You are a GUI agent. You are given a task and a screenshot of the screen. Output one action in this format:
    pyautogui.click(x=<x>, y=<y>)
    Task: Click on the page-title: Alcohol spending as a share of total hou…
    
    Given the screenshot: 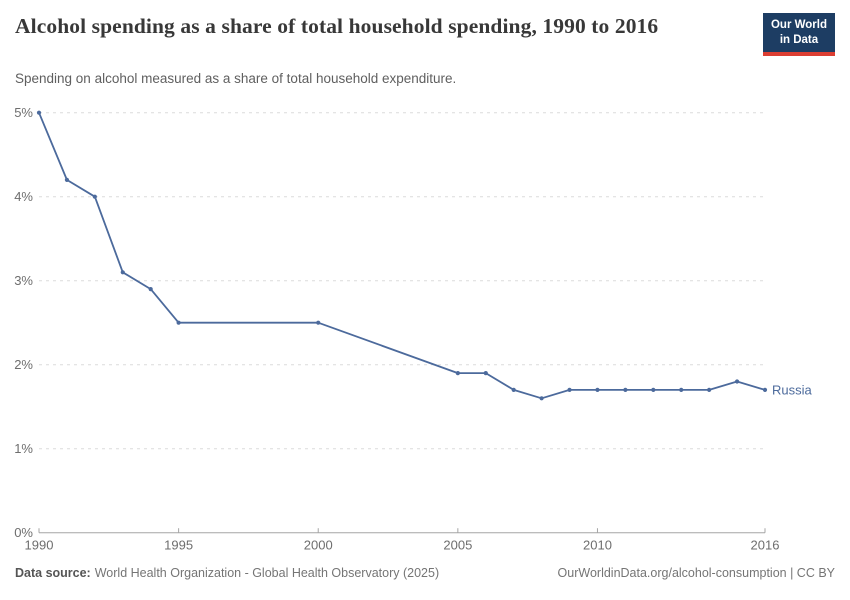 What is the action you would take?
    pyautogui.click(x=337, y=26)
    